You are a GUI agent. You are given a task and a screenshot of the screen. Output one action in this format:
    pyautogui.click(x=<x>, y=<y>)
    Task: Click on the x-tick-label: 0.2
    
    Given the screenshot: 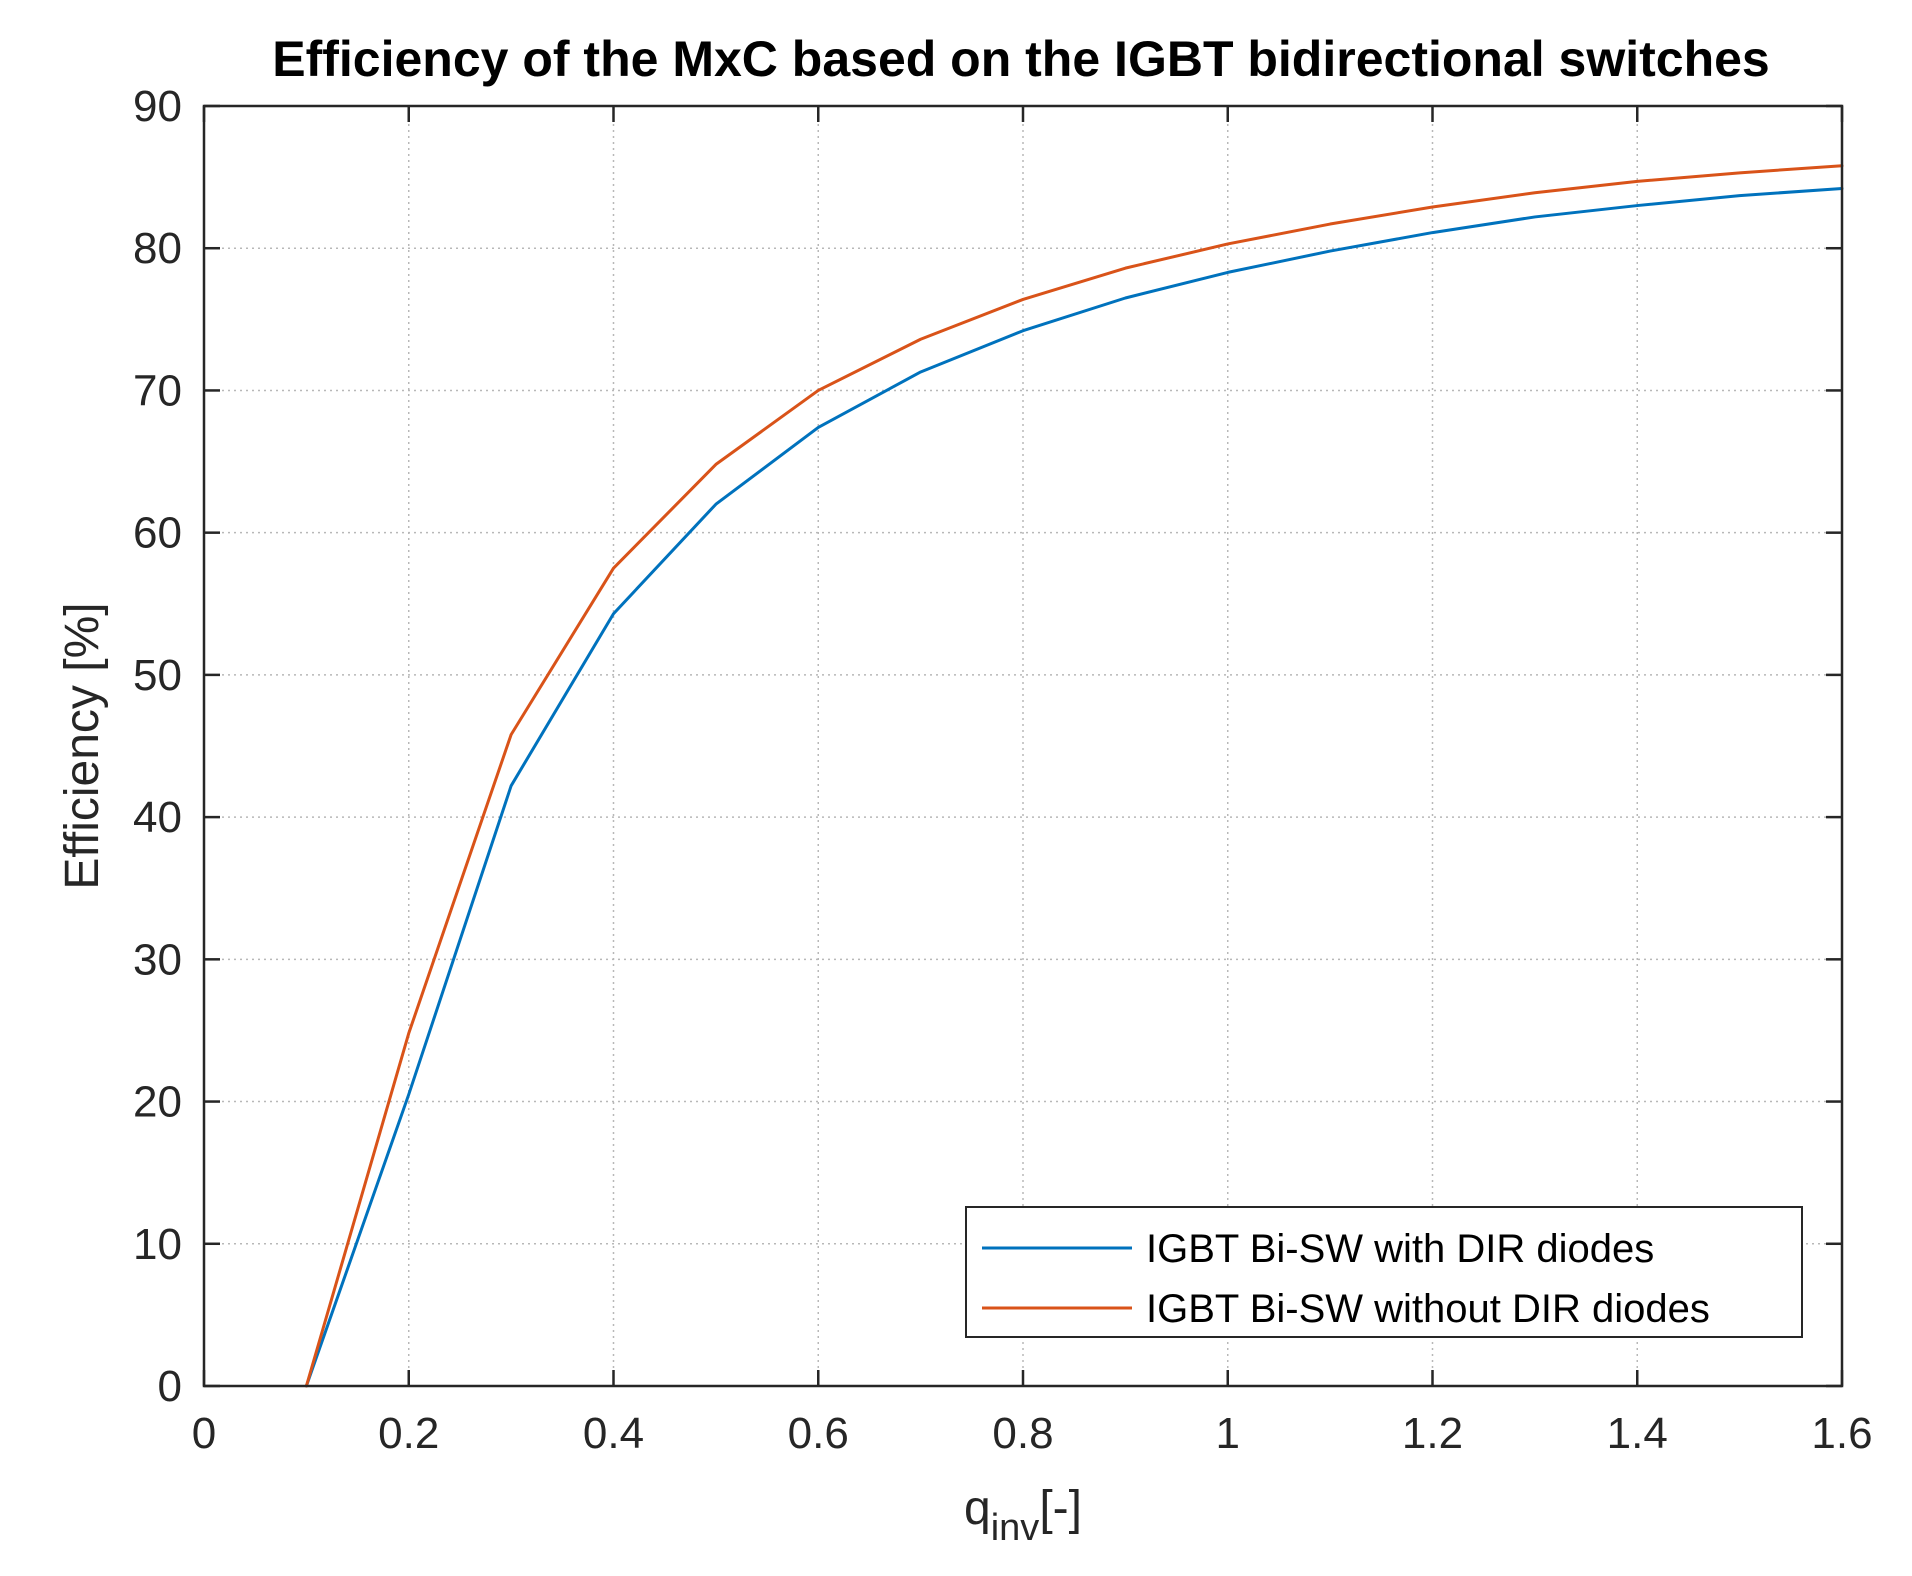 What is the action you would take?
    pyautogui.click(x=408, y=1433)
    